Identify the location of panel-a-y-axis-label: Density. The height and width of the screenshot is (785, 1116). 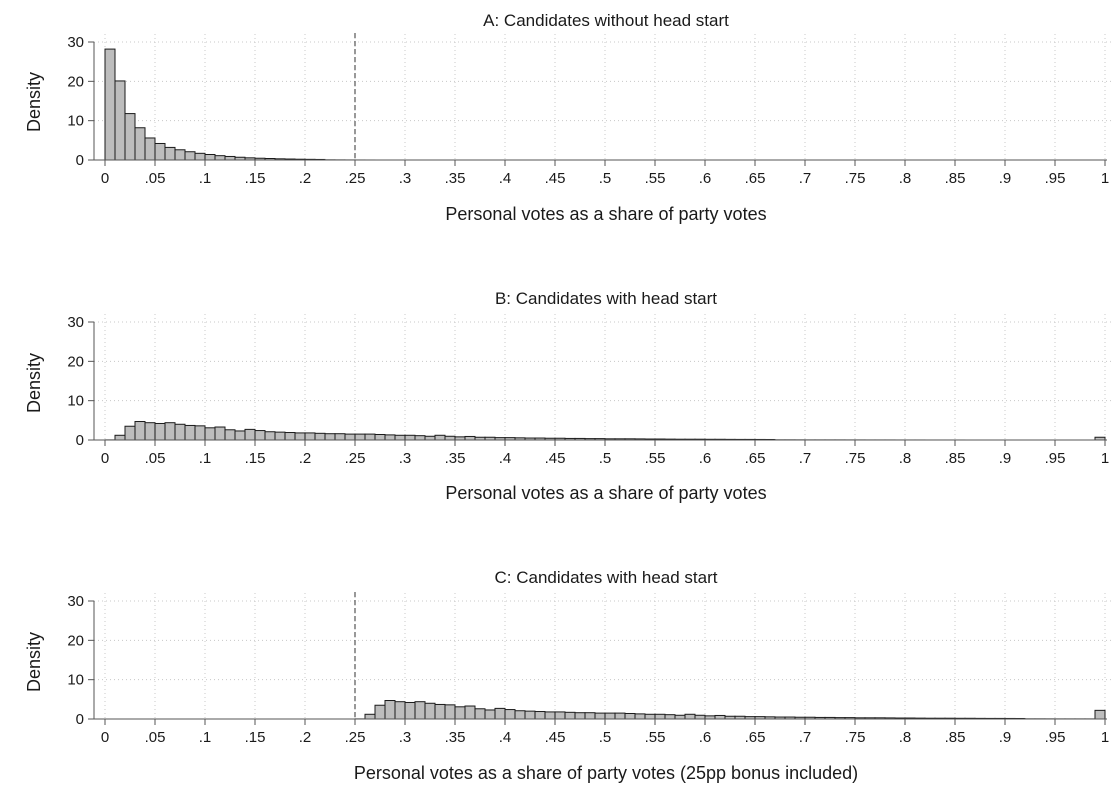
(34, 102).